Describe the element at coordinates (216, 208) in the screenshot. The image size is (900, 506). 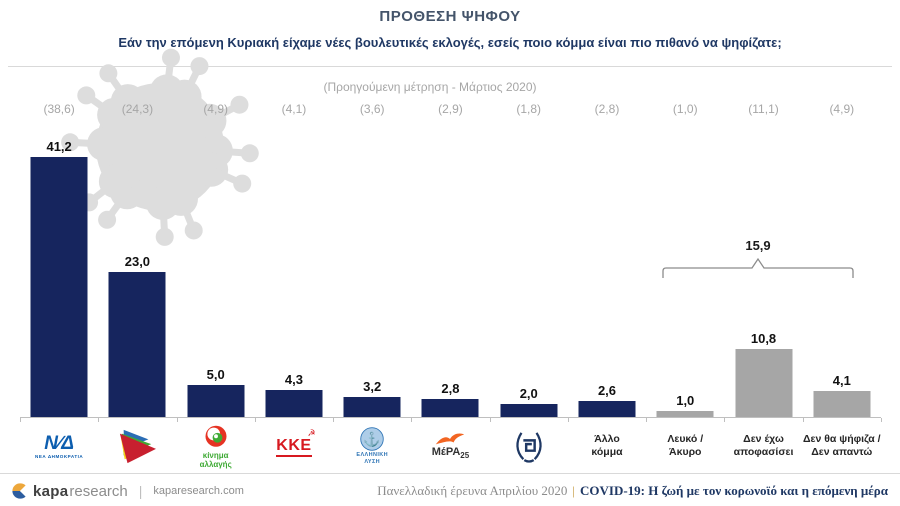
I see `bar-column: 5,0` at that location.